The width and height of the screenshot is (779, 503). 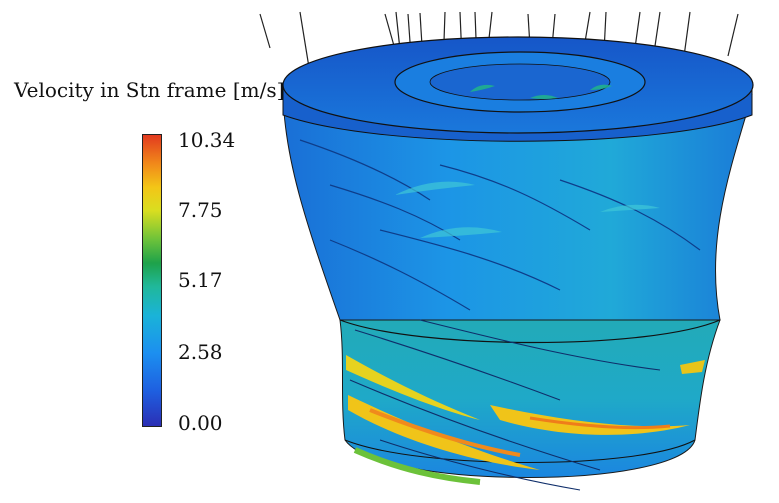 I want to click on tick-50: 5.17, so click(x=200, y=280).